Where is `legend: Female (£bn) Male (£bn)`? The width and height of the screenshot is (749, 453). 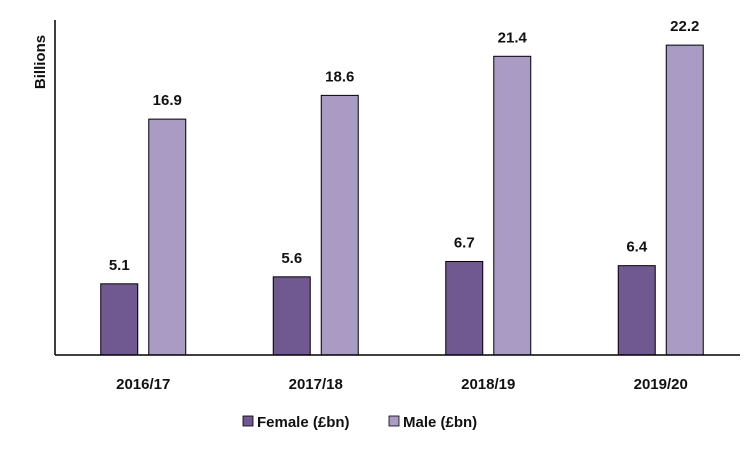
legend: Female (£bn) Male (£bn) is located at coordinates (359, 422).